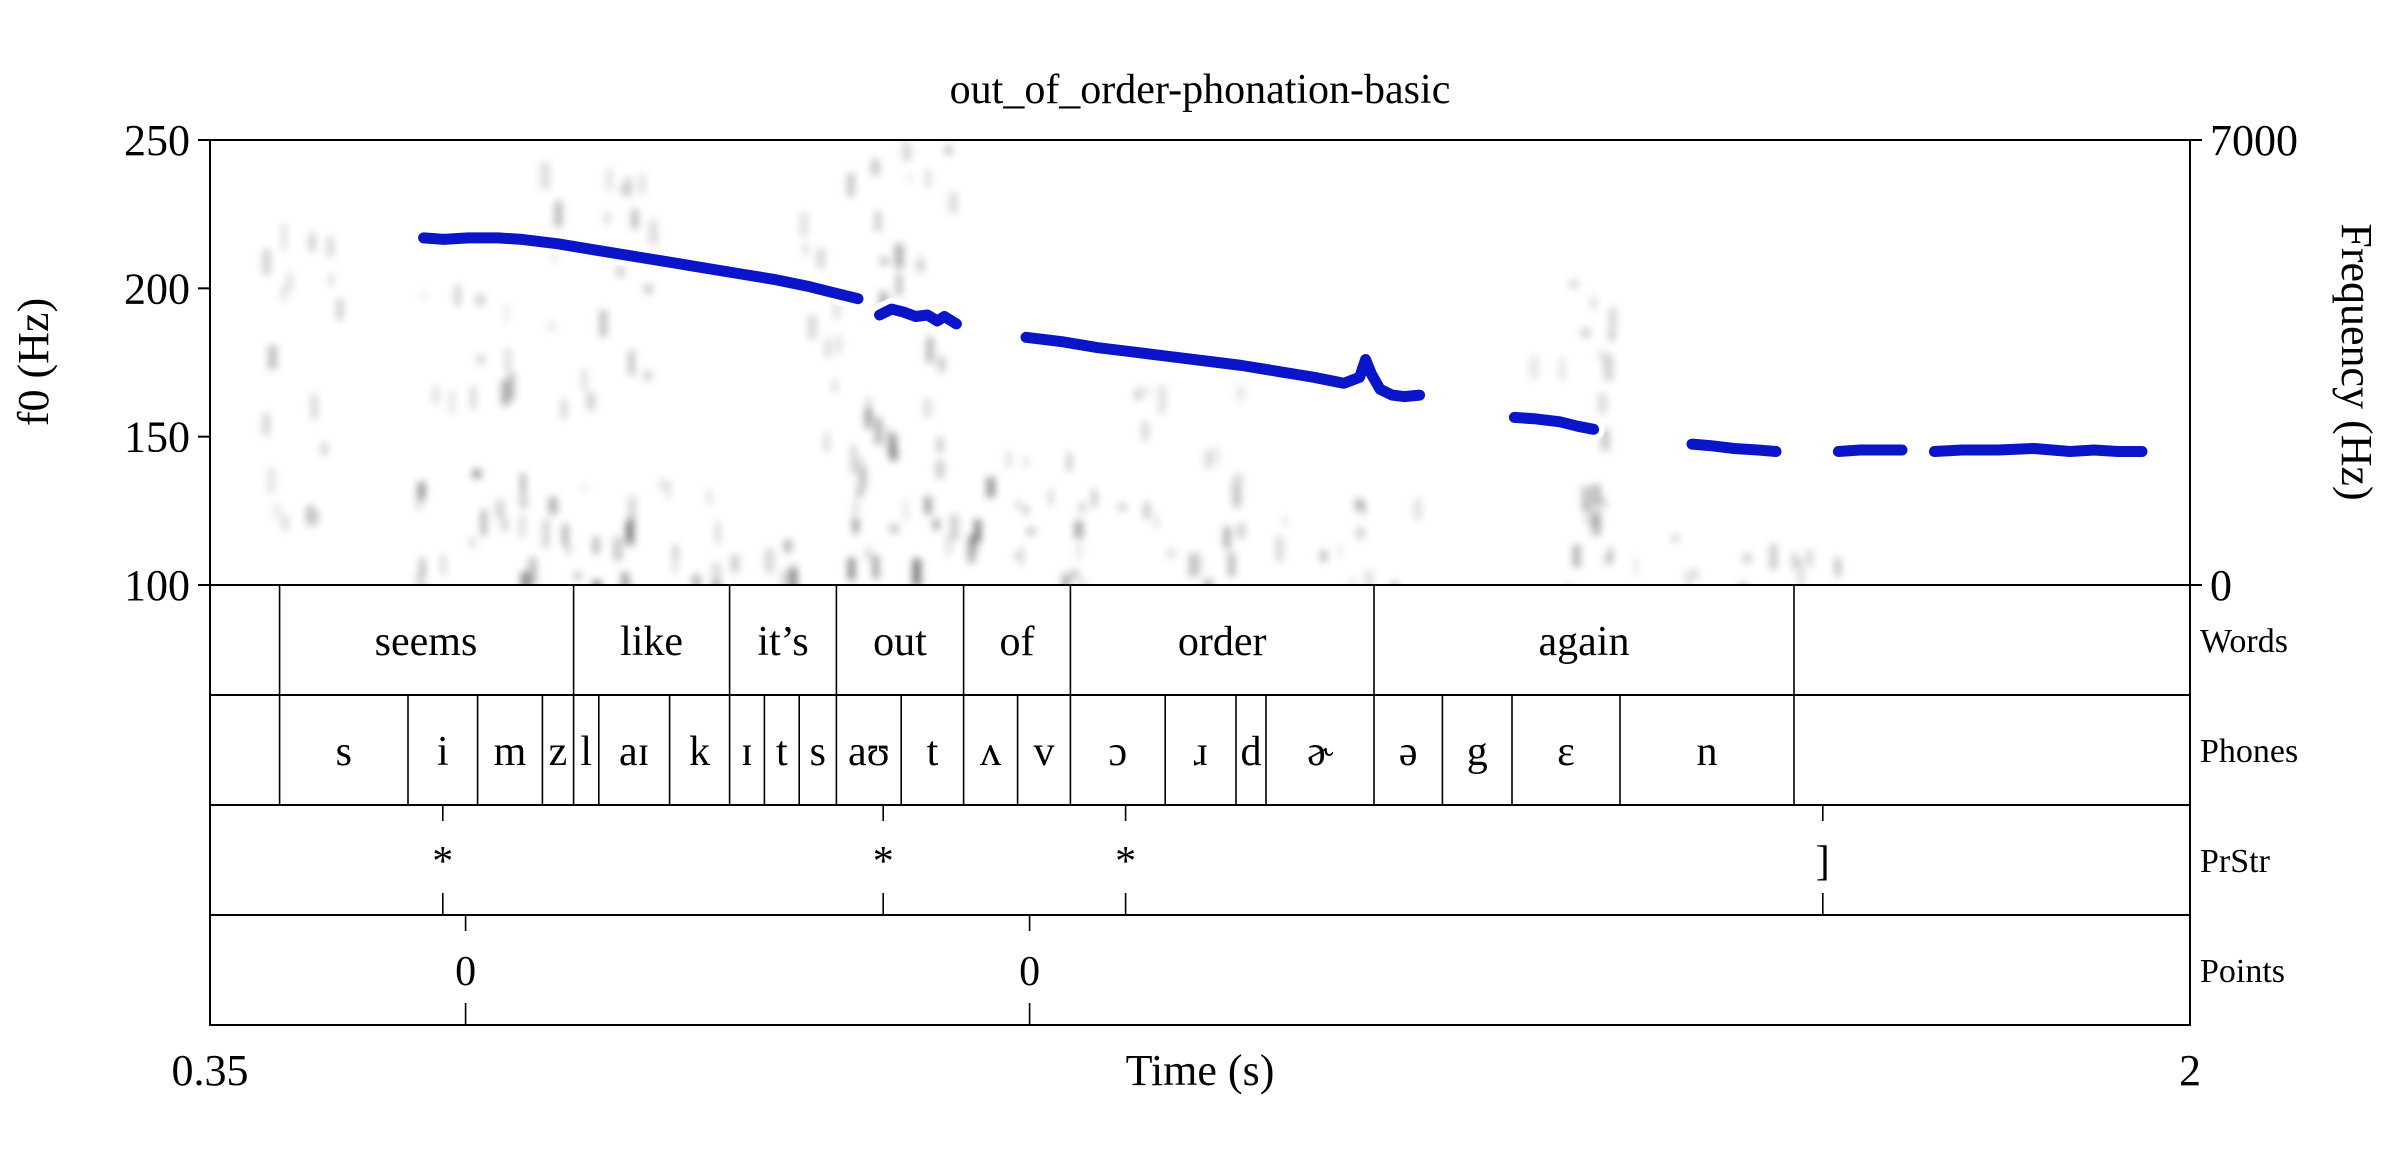 The image size is (2400, 1165). I want to click on interval-label: ɚ, so click(1320, 752).